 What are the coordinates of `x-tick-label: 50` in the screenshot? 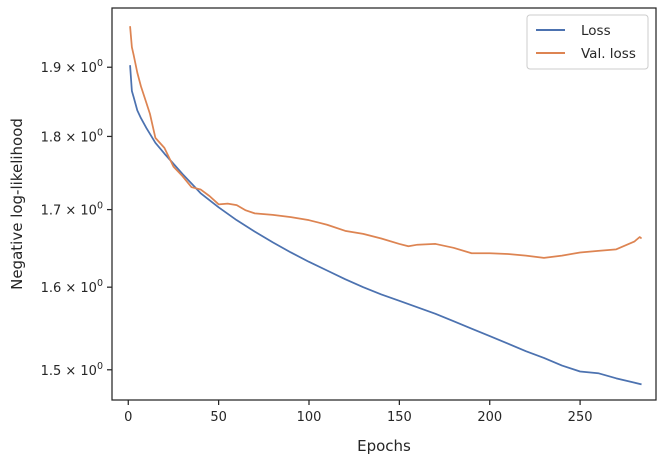 It's located at (218, 417).